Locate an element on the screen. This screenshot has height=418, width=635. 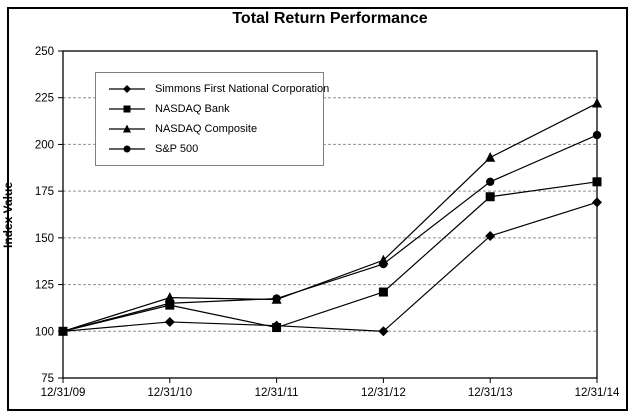
x-tick-label: 12/31/13 is located at coordinates (490, 393).